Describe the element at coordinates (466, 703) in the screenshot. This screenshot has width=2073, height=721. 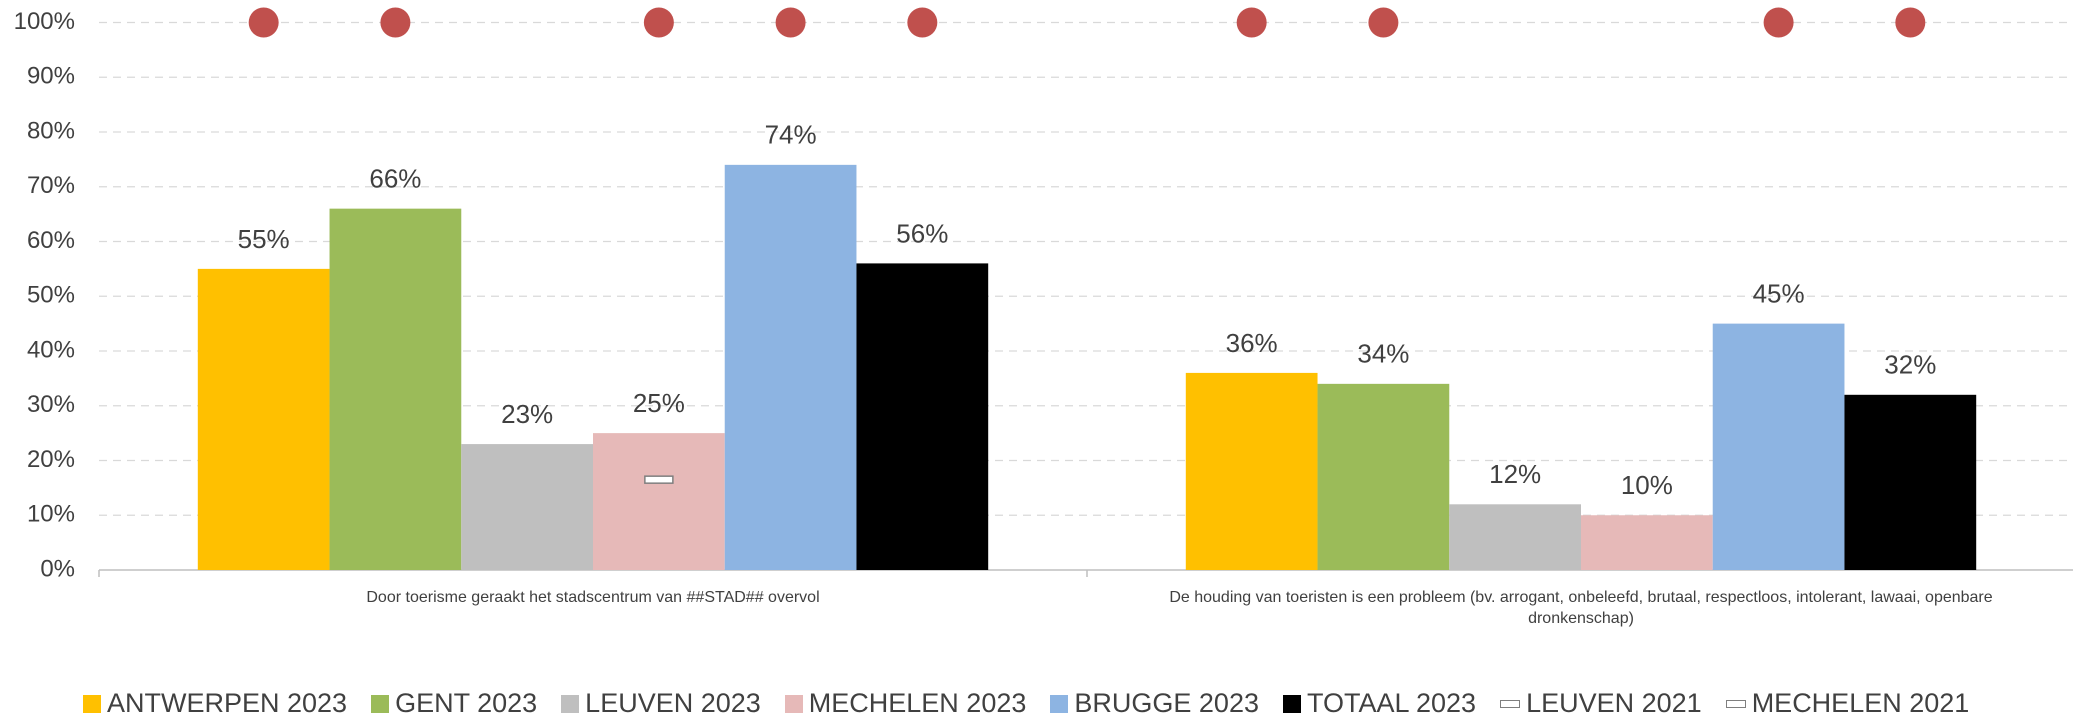
I see `legend-label: GENT 2023` at that location.